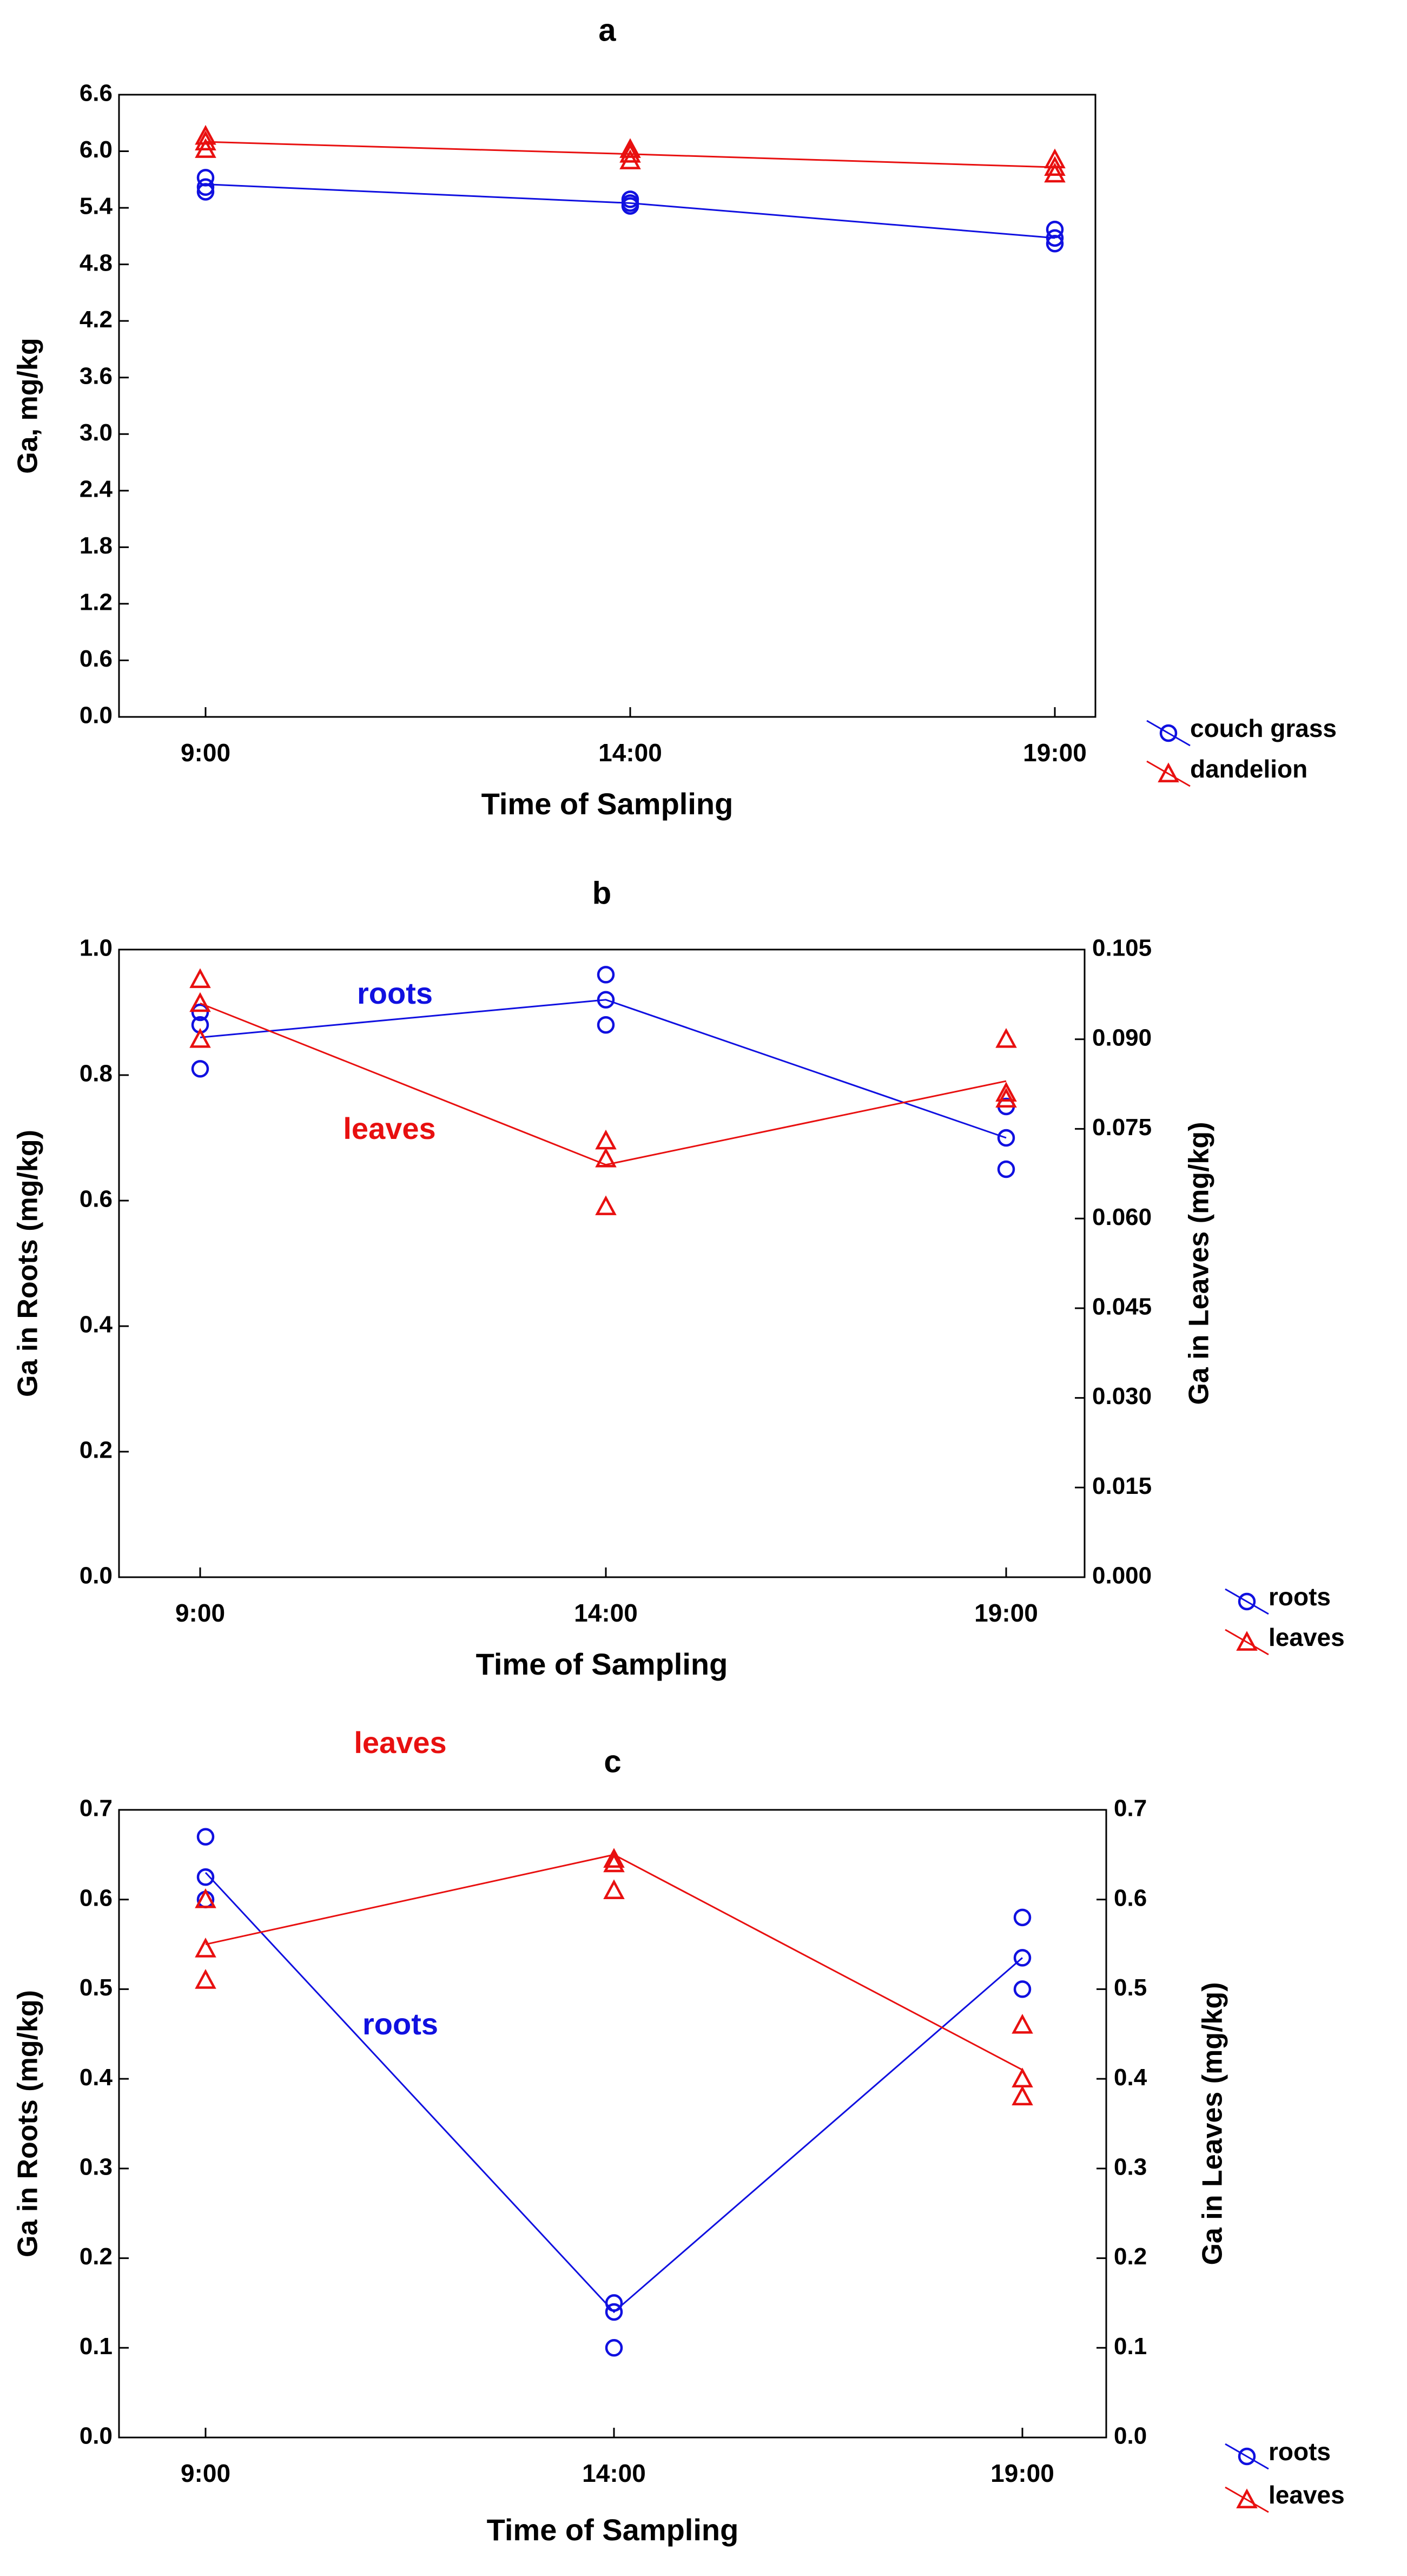 The image size is (1407, 2576). Describe the element at coordinates (1122, 1486) in the screenshot. I see `y2-tick-label: 0.015` at that location.